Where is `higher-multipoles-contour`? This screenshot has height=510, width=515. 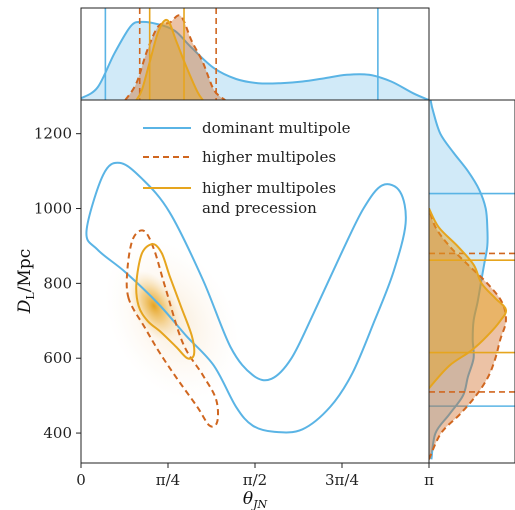 higher-multipoles-contour is located at coordinates (172, 328).